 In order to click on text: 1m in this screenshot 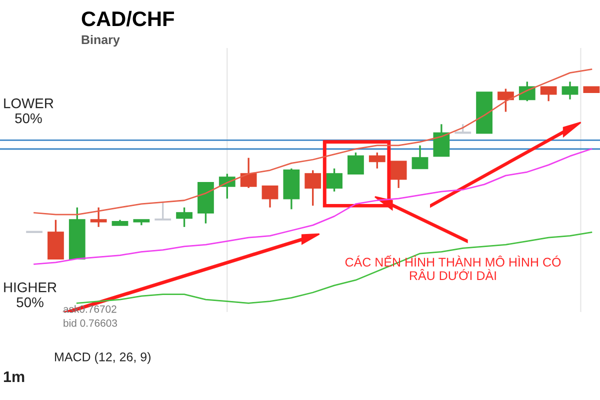, I will do `click(14, 376)`.